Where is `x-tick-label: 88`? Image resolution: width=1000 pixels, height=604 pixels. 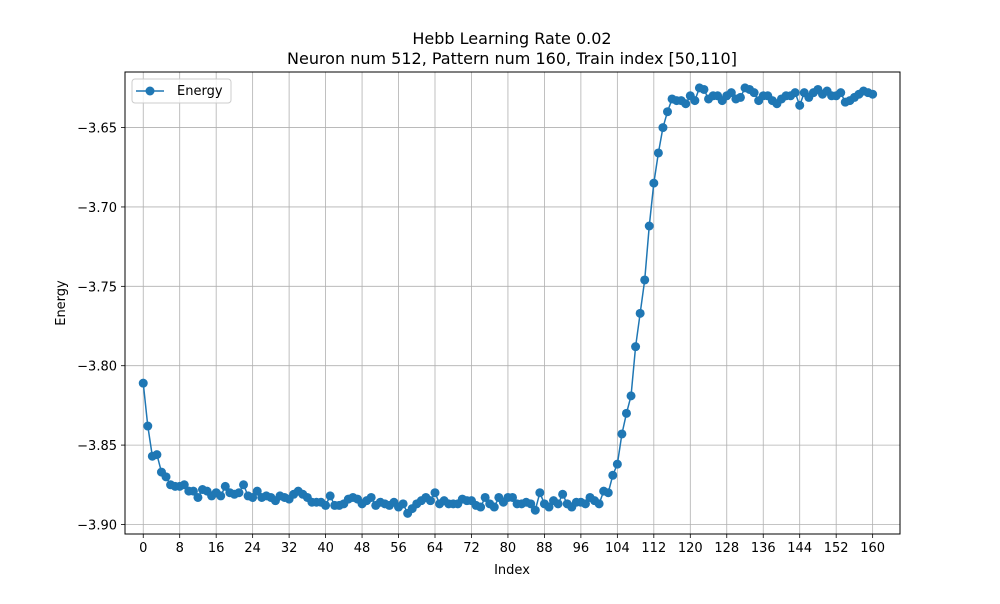 x-tick-label: 88 is located at coordinates (544, 548).